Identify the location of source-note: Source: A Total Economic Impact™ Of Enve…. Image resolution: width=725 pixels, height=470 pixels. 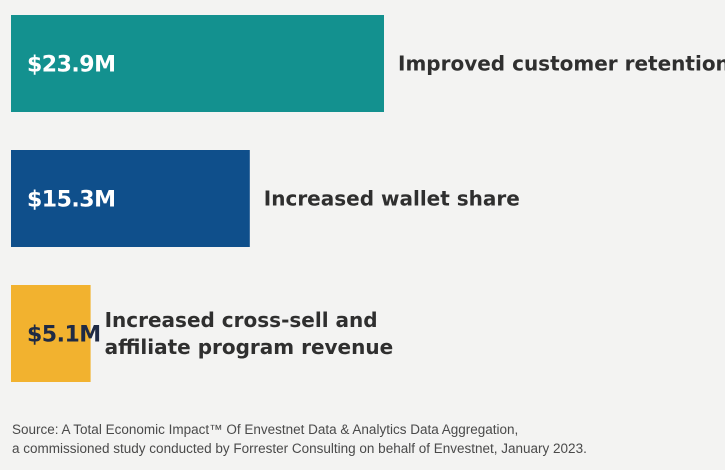
(362, 439).